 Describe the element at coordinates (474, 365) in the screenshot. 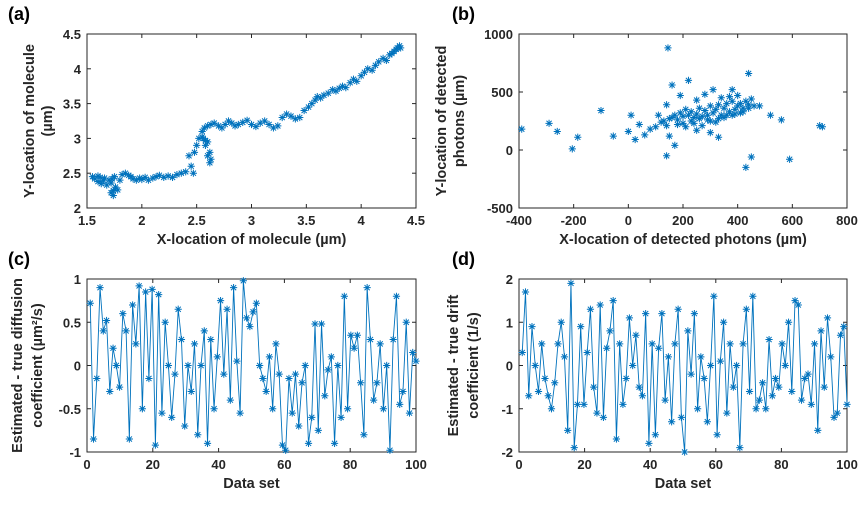

I see `y-axis-label-line2: coefficient (1/s)` at that location.